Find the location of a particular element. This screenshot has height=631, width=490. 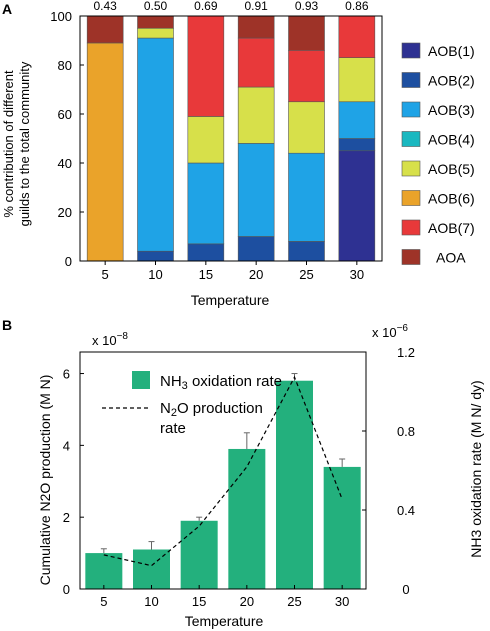

legend-label-line: N2O production is located at coordinates (211, 409).